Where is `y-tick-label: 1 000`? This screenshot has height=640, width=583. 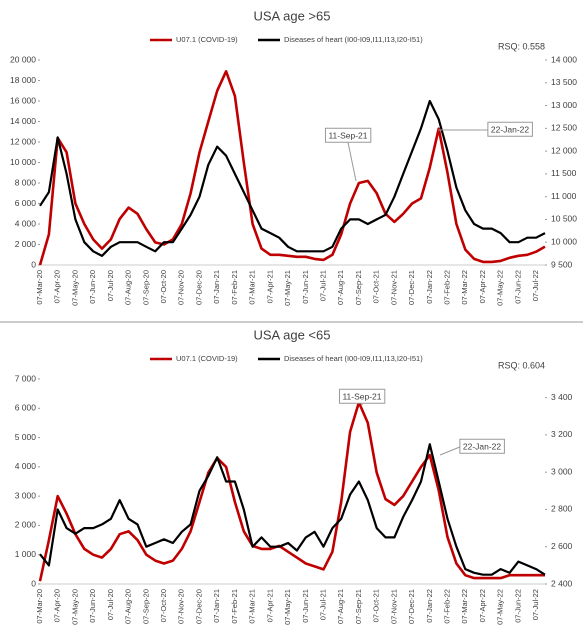
y-tick-label: 1 000 is located at coordinates (26, 554).